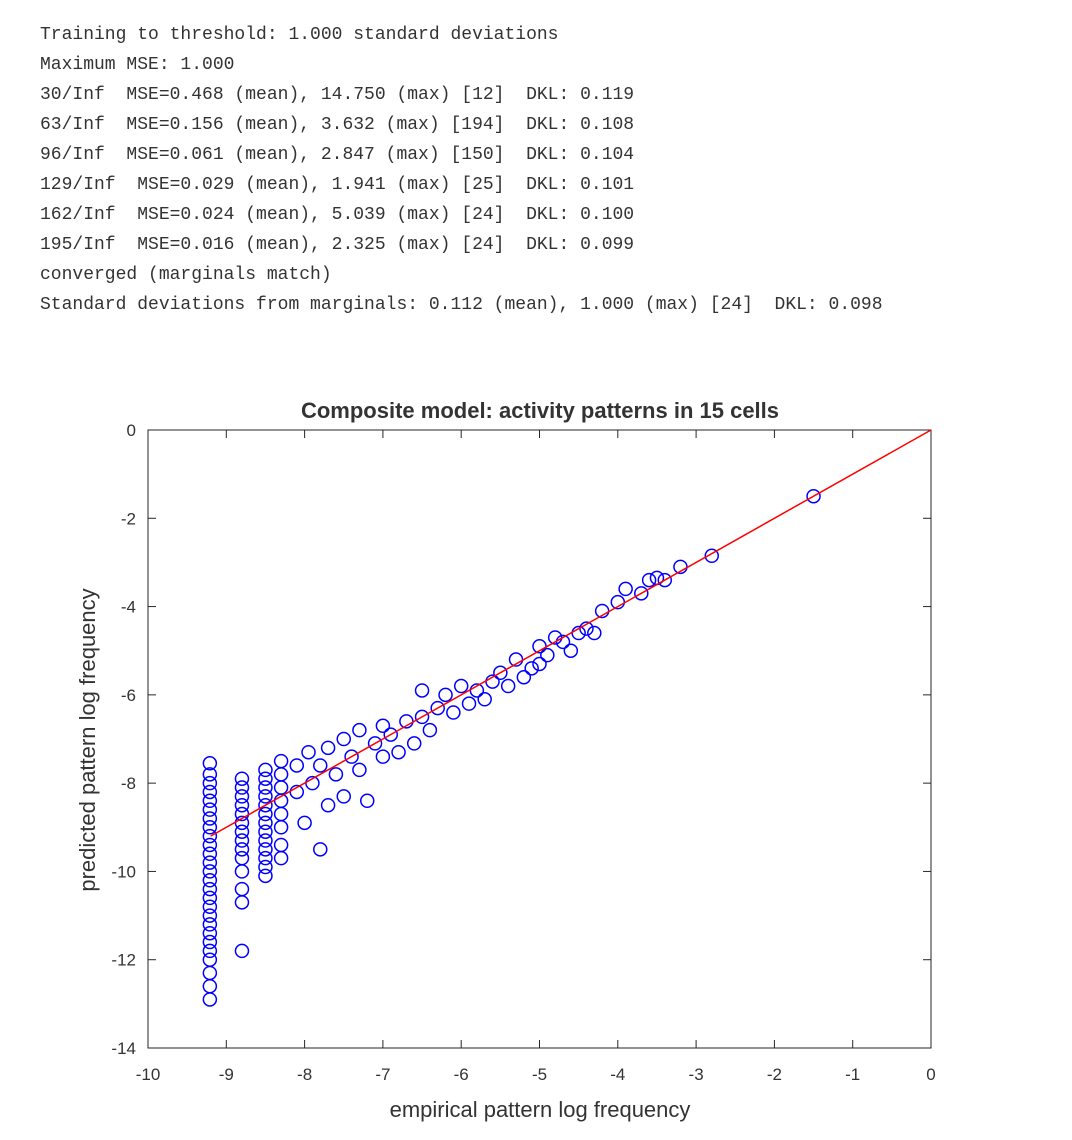  Describe the element at coordinates (774, 1074) in the screenshot. I see `x-tick-label: -2` at that location.